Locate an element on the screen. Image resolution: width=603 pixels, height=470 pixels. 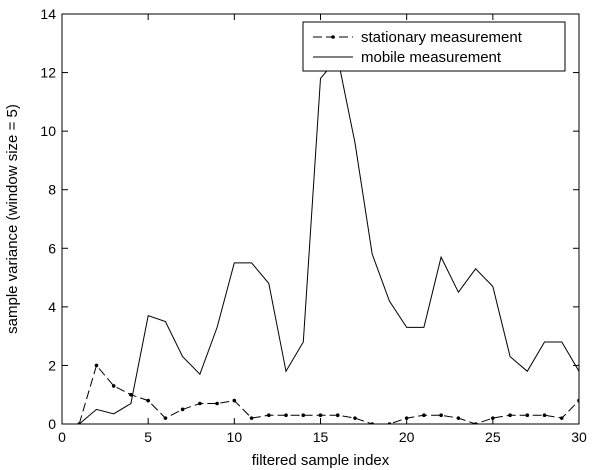
legend-box is located at coordinates (434, 46).